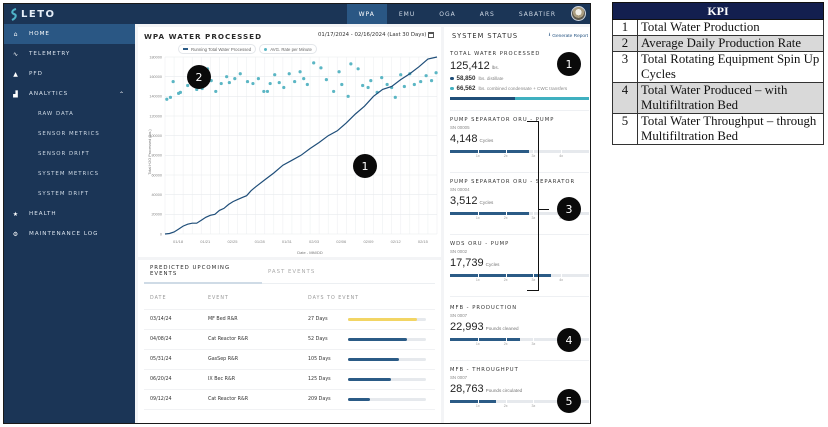 This screenshot has height=427, width=828. Describe the element at coordinates (69, 214) in the screenshot. I see `sidebar-item-health: ★ HEALTH` at that location.